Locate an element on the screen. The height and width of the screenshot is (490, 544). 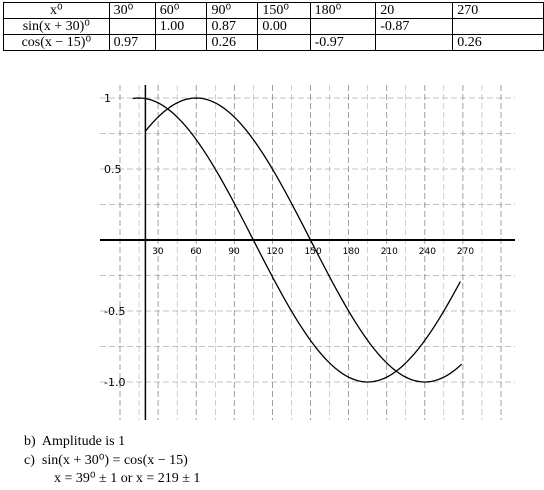
answer-text: x = 39⁰ ± 1 or x = 219 ± 1 is located at coordinates (127, 478).